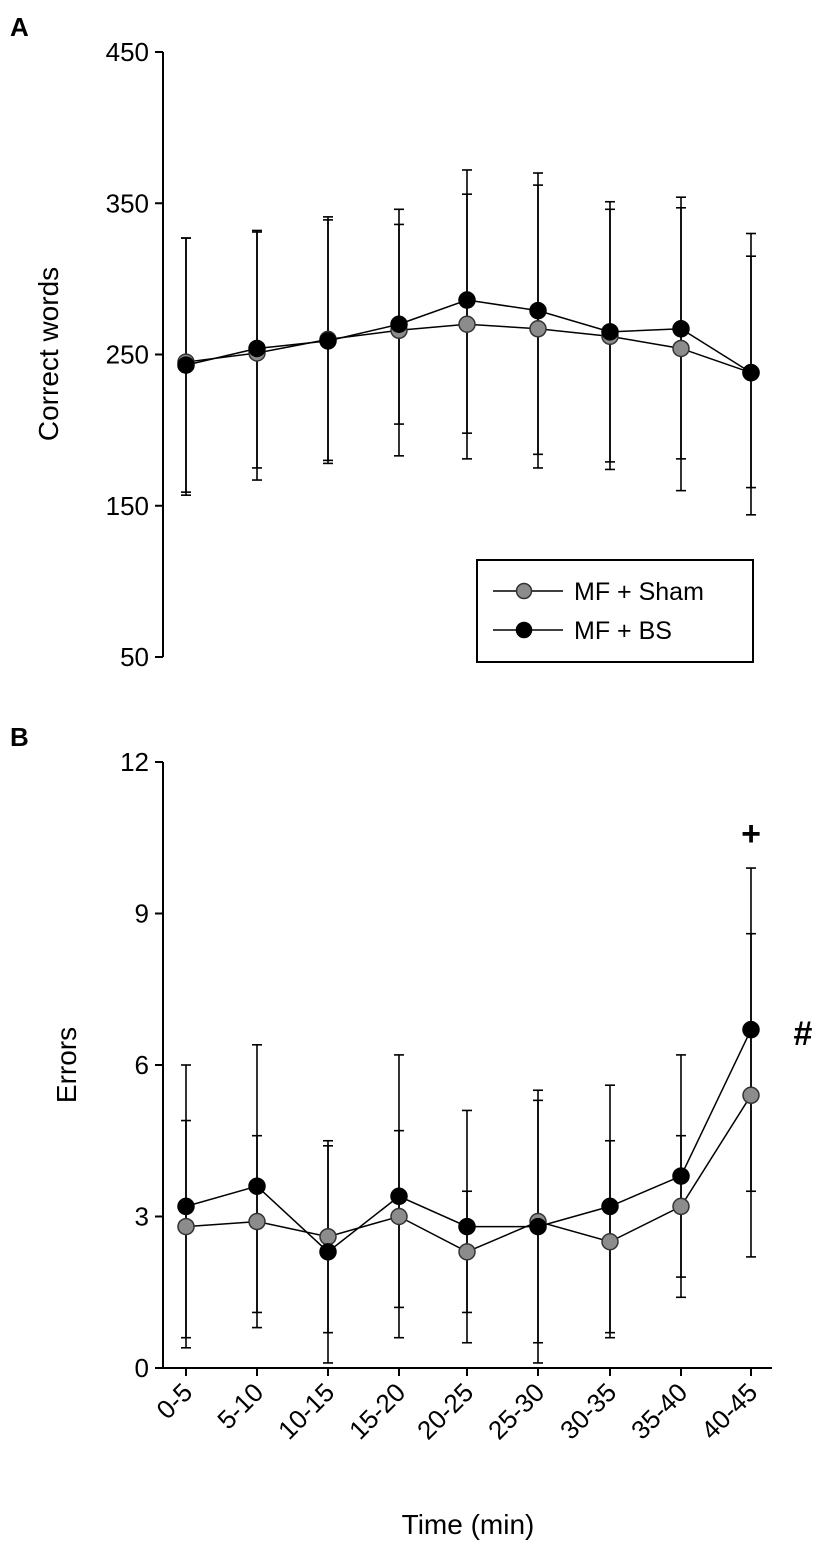  I want to click on panel-b-y-ticks: 0 3 6 9 12, so click(141, 1065).